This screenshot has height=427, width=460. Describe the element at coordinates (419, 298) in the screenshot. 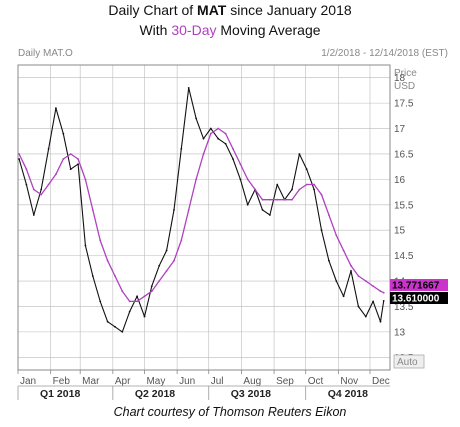

I see `price-value-tag-bg` at that location.